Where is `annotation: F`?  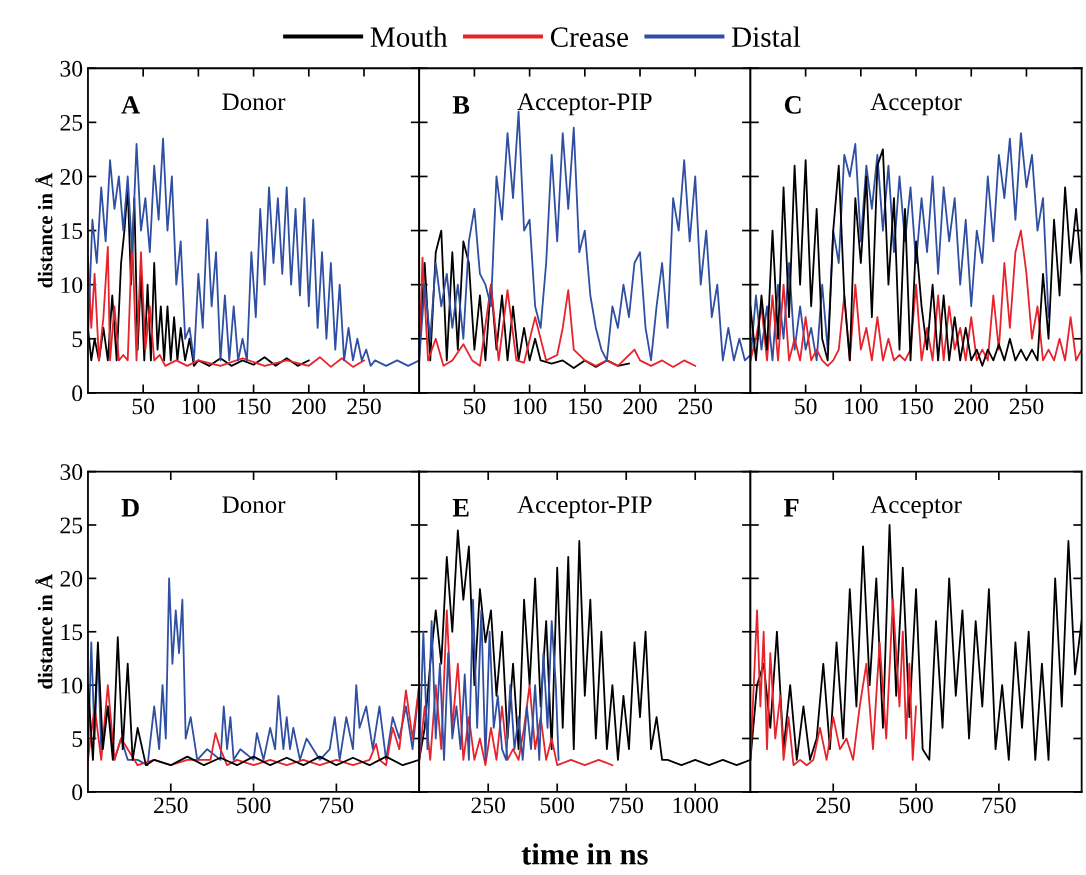 annotation: F is located at coordinates (791, 508).